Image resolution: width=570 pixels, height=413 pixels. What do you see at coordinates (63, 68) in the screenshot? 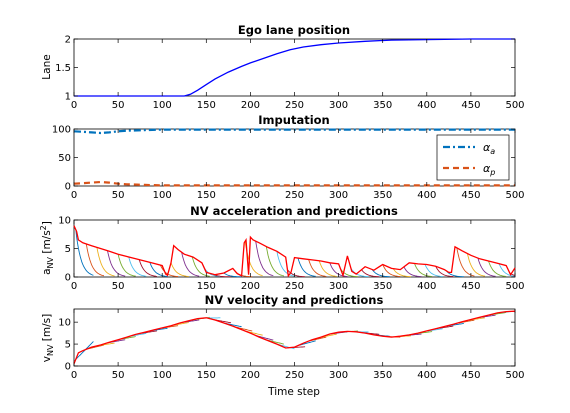
I see `y-tick-label: 1.5` at bounding box center [63, 68].